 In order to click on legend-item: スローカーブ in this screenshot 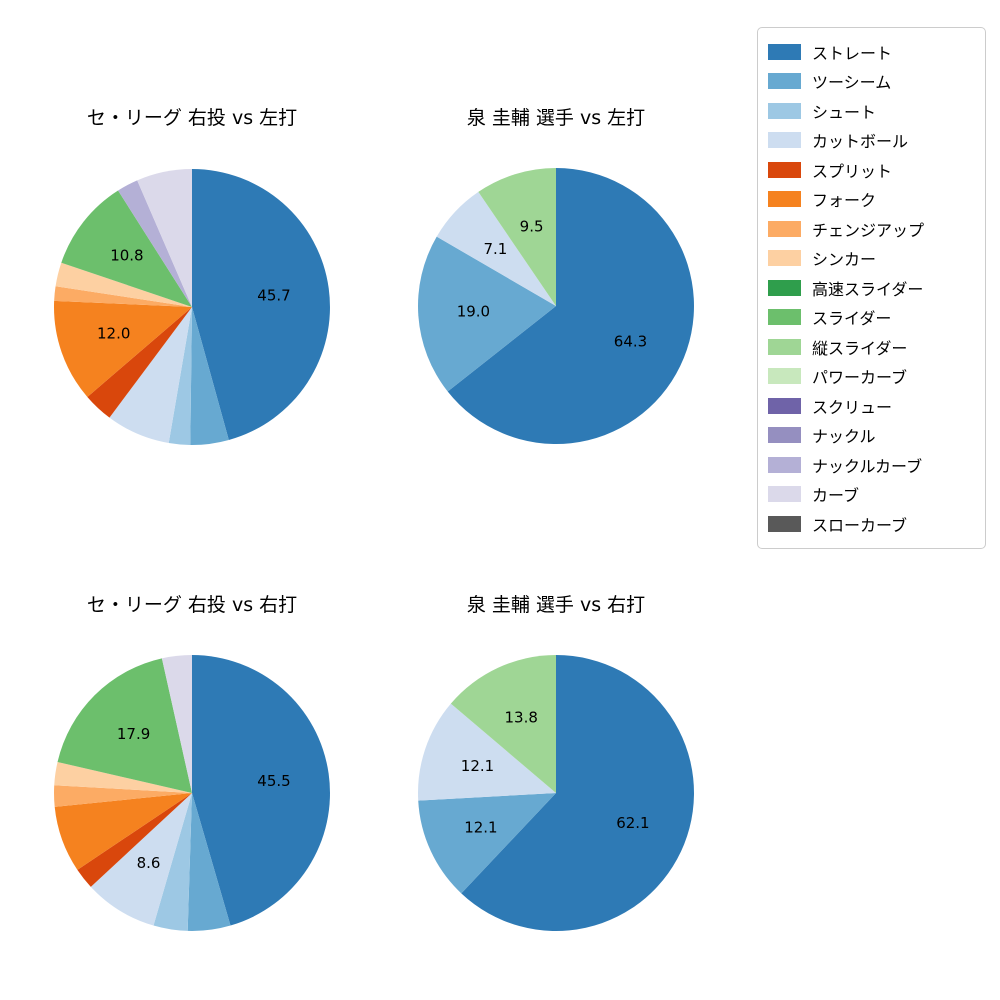, I will do `click(871, 524)`.